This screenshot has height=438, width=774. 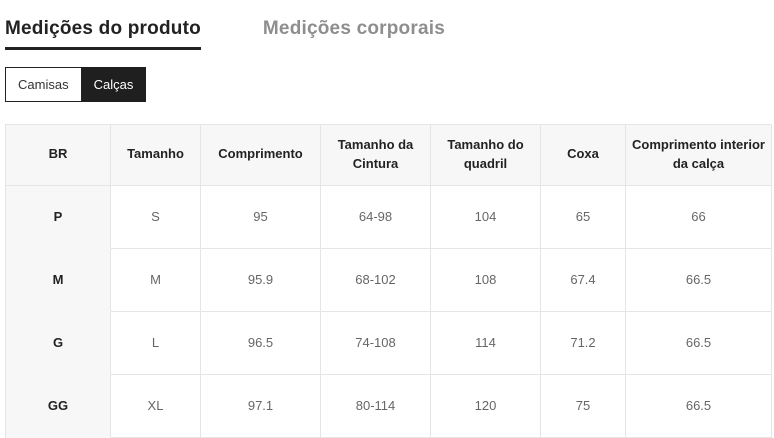 What do you see at coordinates (583, 155) in the screenshot?
I see `column-header: Coxa` at bounding box center [583, 155].